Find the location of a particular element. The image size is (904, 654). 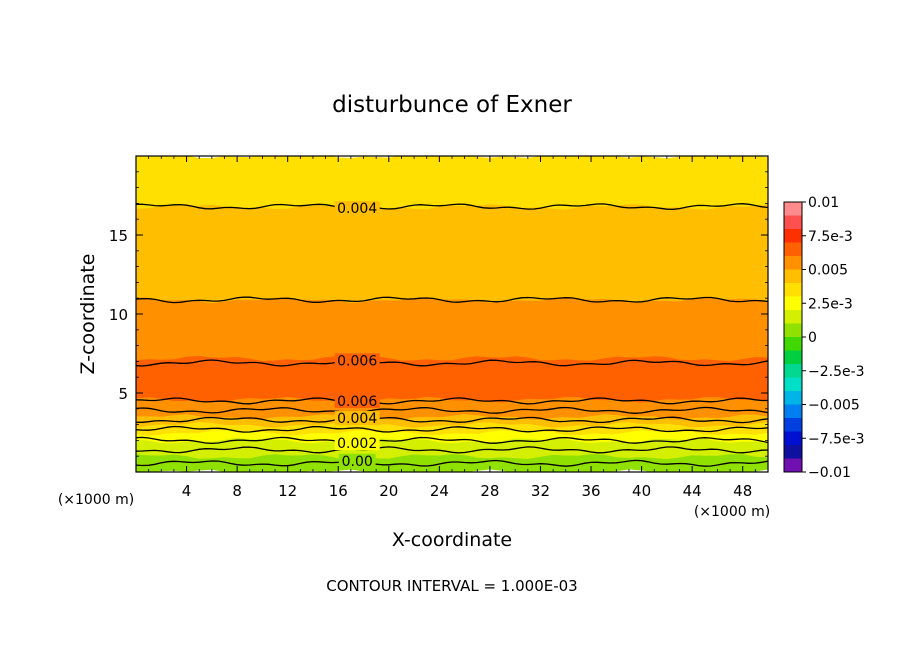

x-tick-label: 20 is located at coordinates (388, 491).